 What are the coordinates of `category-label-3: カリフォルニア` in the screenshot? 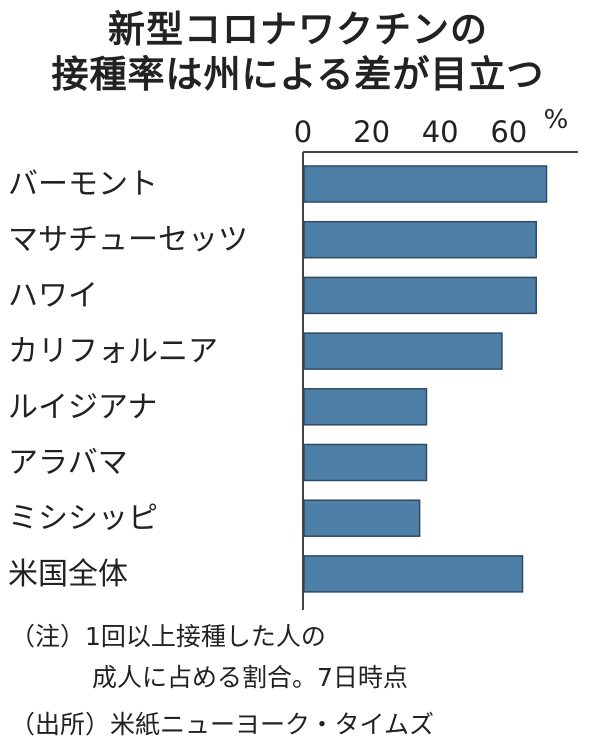 It's located at (113, 351).